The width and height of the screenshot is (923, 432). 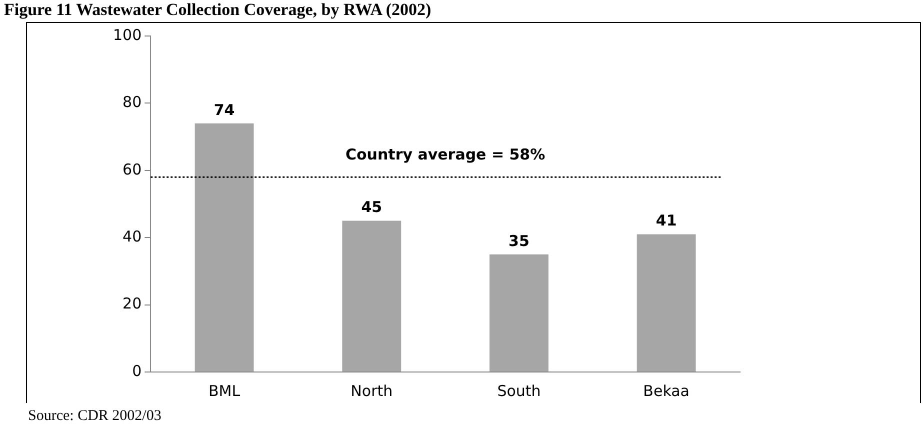 What do you see at coordinates (519, 241) in the screenshot?
I see `data-label: 35` at bounding box center [519, 241].